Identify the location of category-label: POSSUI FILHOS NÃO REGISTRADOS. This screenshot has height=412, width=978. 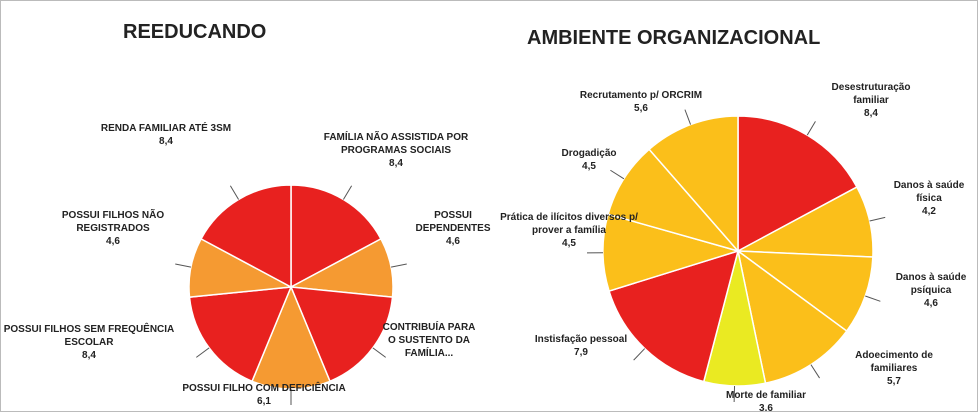
(113, 222).